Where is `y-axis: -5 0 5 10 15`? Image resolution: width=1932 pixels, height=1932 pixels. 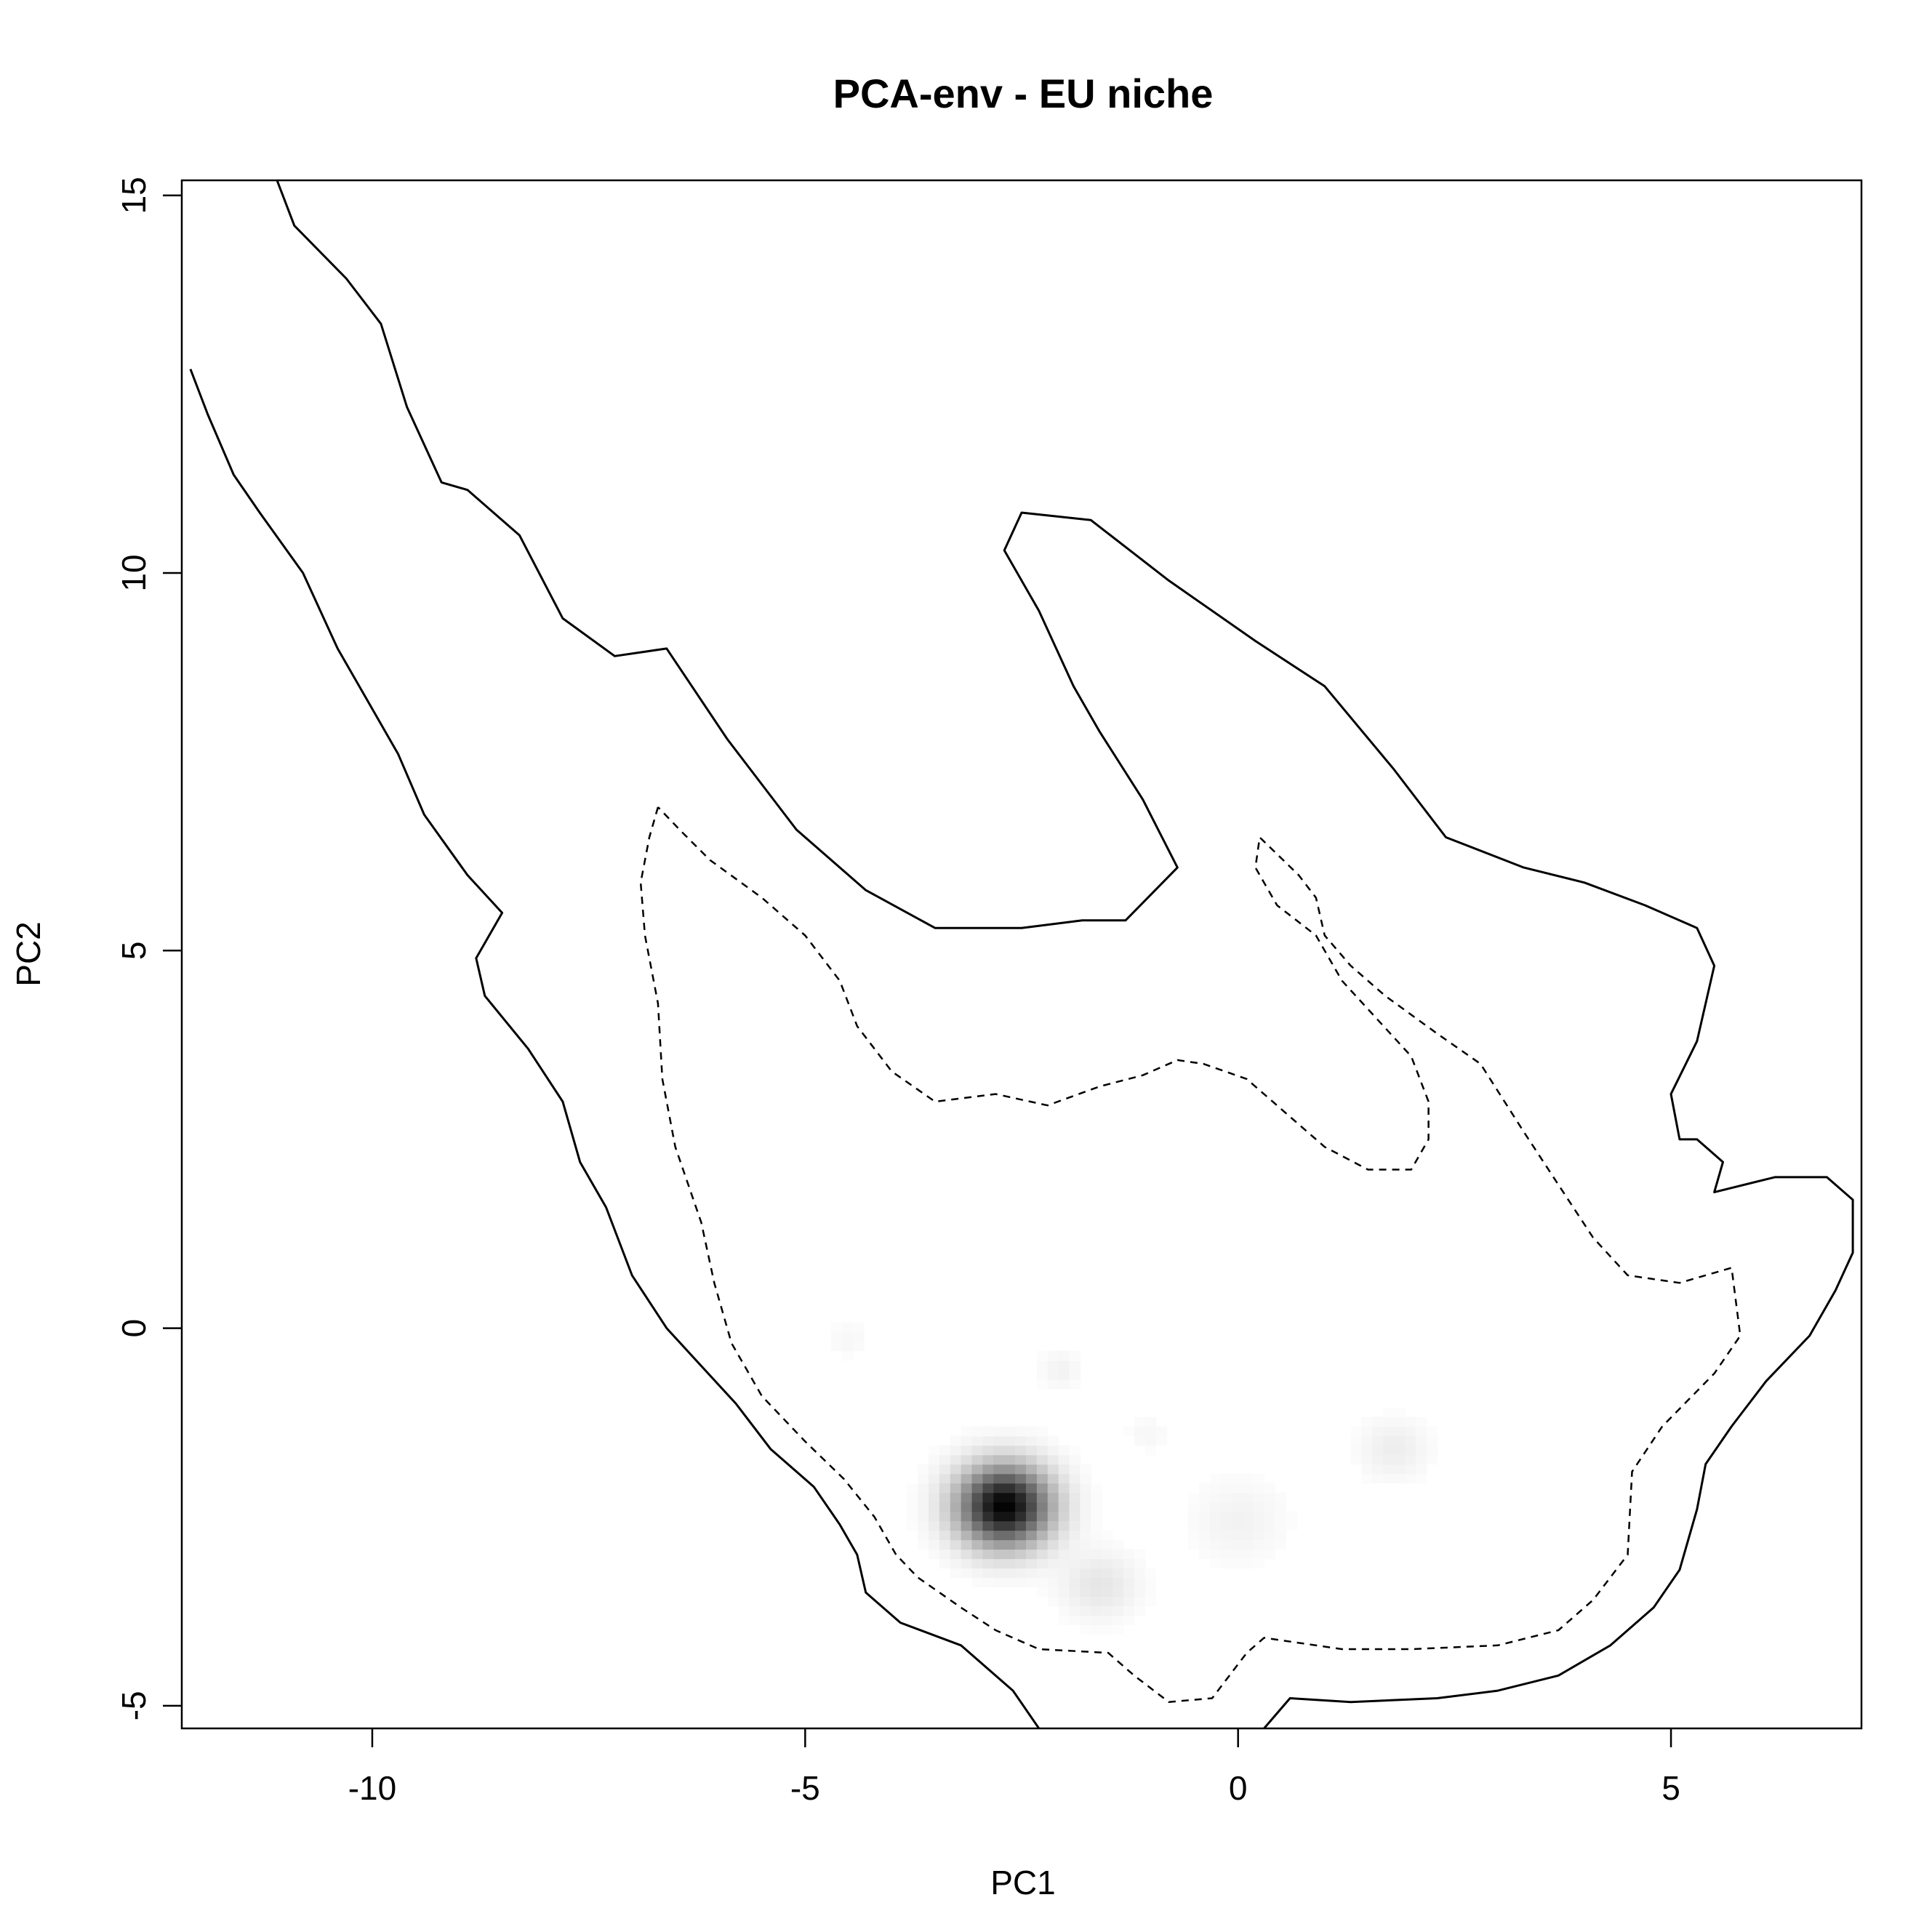
y-axis: -5 0 5 10 15 is located at coordinates (148, 948).